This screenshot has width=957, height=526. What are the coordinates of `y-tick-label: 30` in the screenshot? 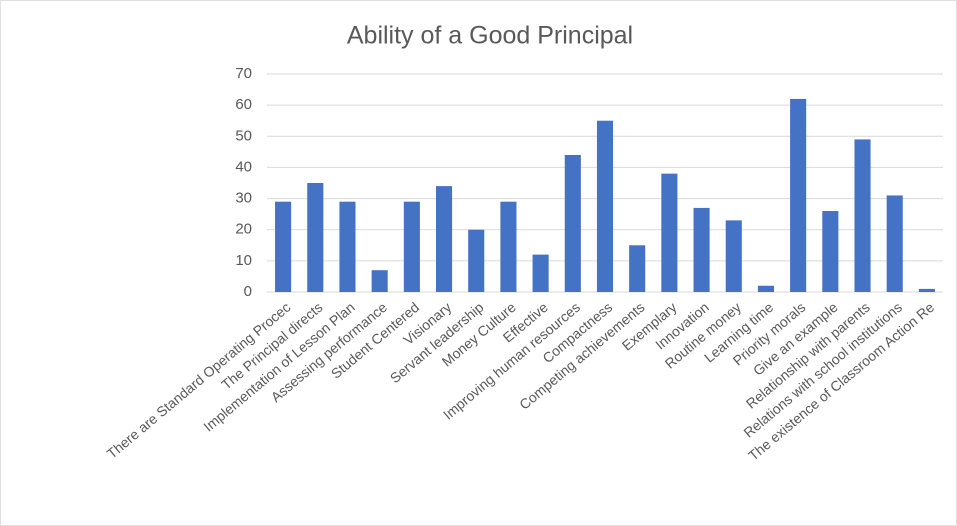 It's located at (243, 198).